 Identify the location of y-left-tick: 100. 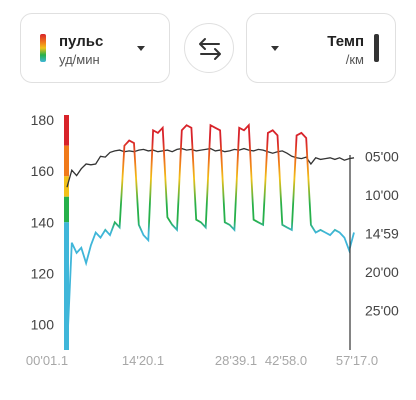
(43, 324).